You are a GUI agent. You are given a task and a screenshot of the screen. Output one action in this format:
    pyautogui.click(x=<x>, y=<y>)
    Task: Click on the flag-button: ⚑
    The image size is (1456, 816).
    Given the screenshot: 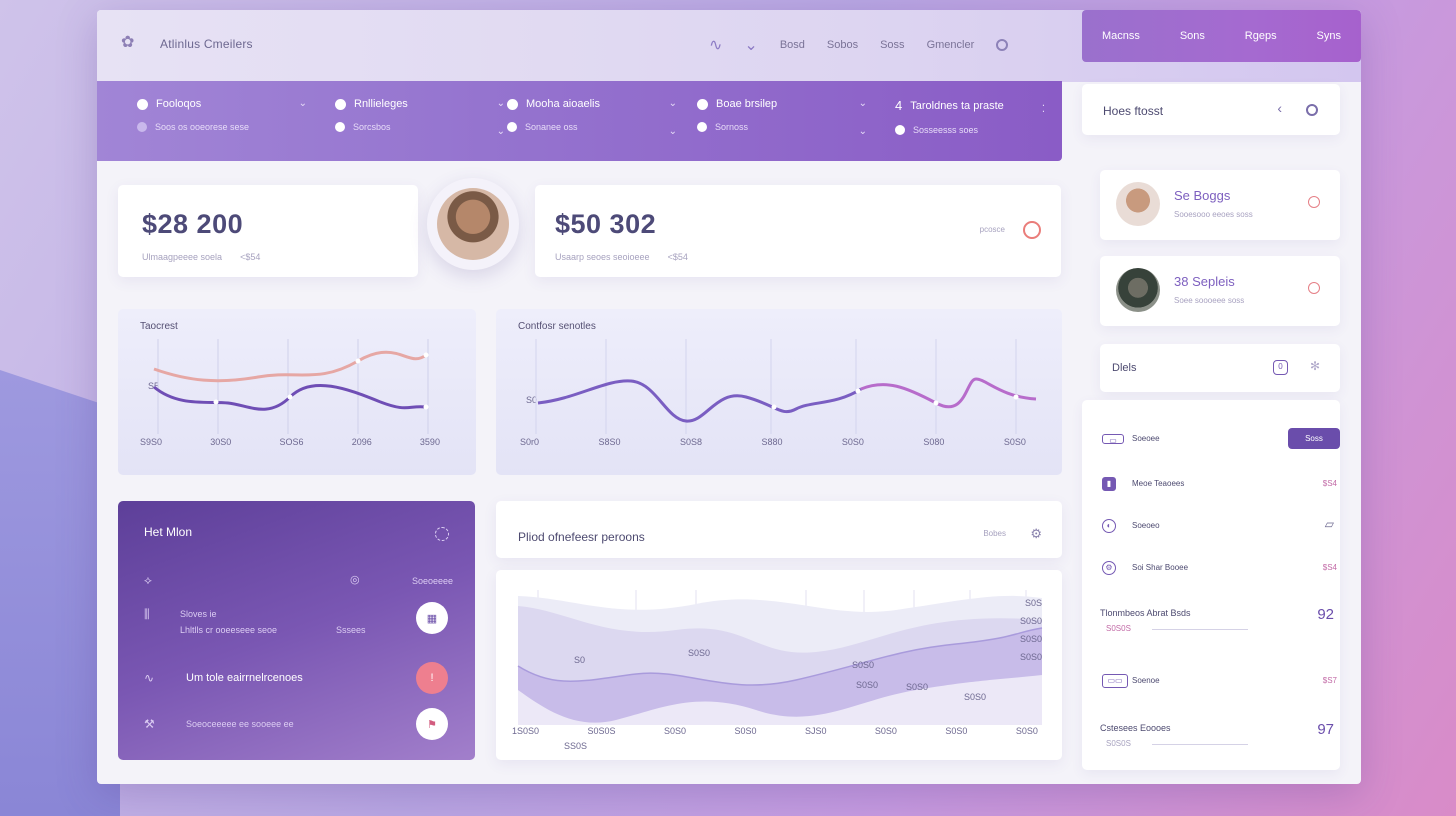 What is the action you would take?
    pyautogui.click(x=432, y=724)
    